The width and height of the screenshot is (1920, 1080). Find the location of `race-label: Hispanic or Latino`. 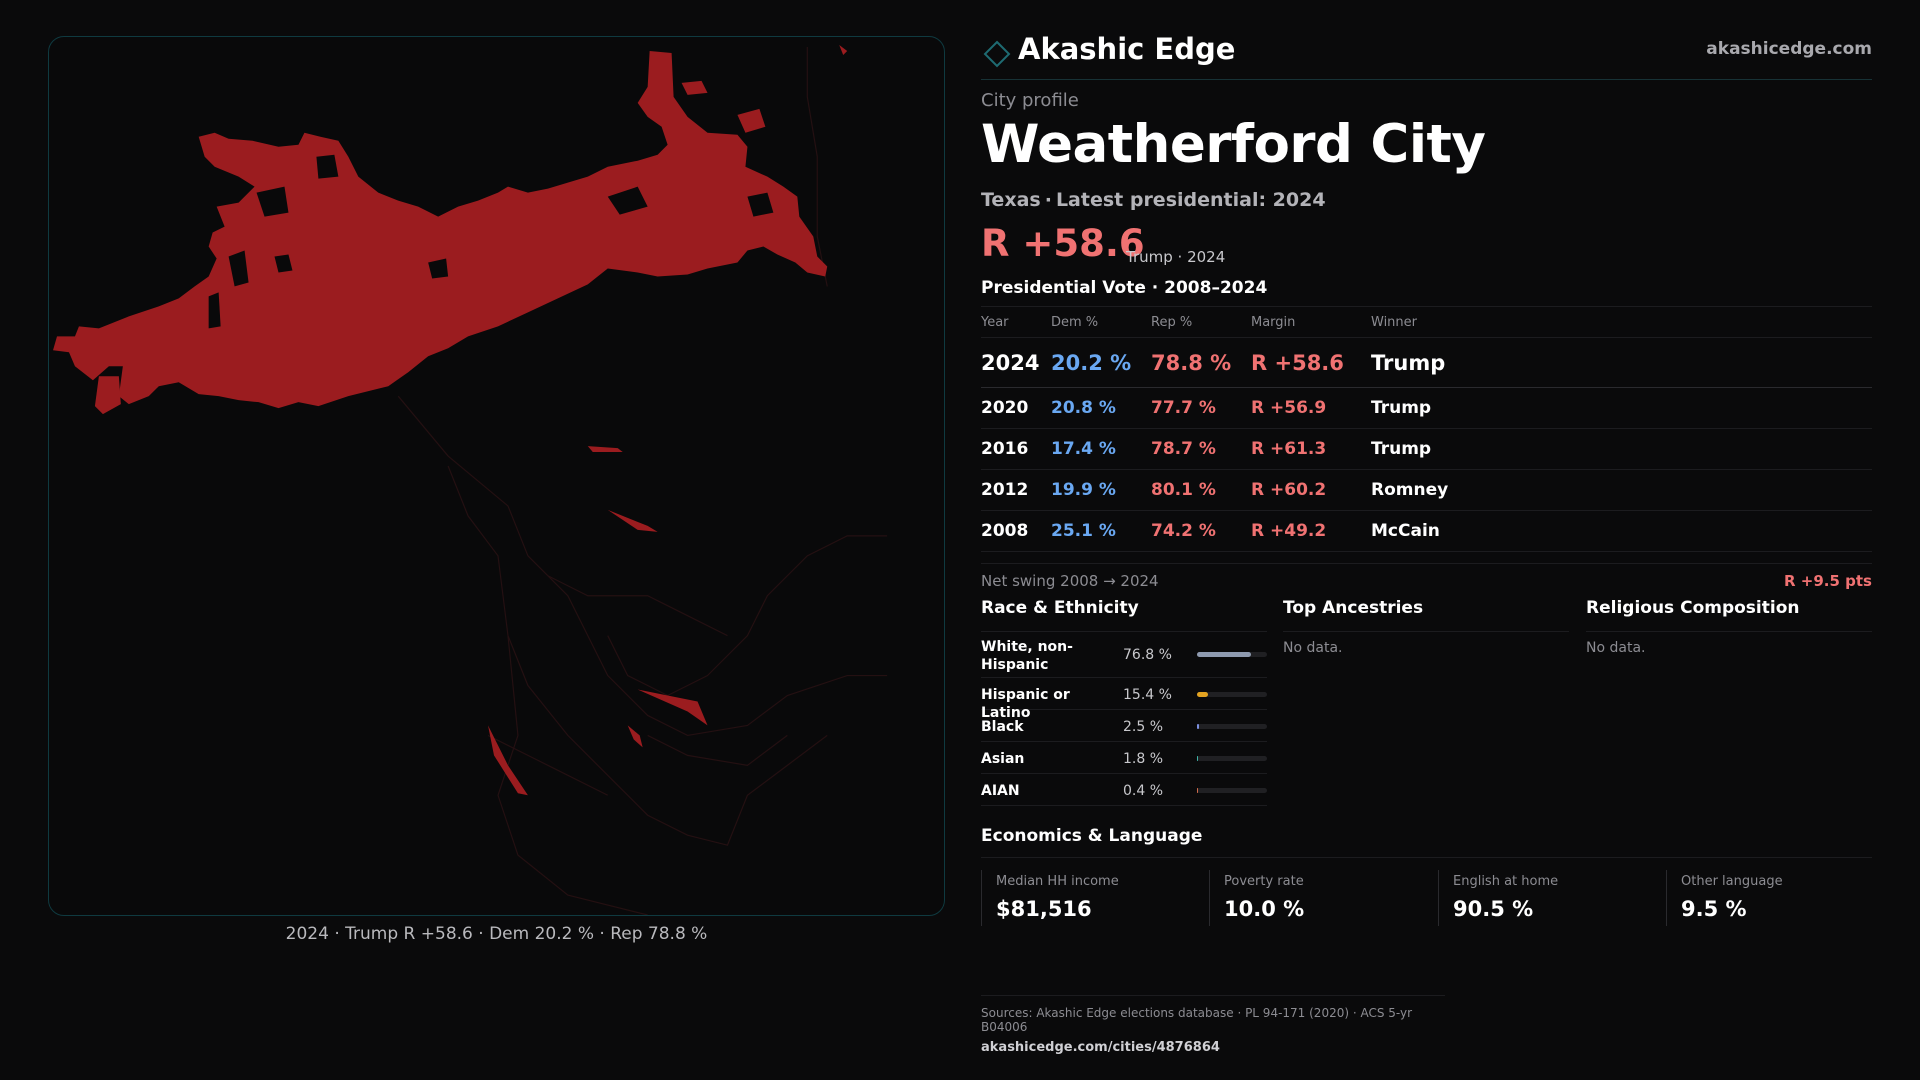

race-label: Hispanic or Latino is located at coordinates (1025, 704).